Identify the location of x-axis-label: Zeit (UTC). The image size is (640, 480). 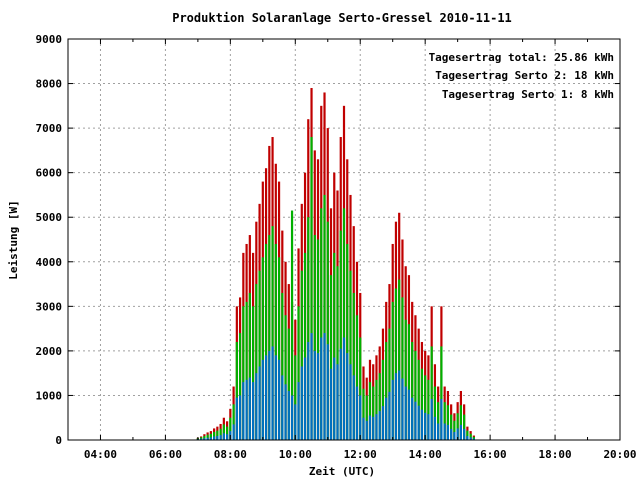
(342, 471).